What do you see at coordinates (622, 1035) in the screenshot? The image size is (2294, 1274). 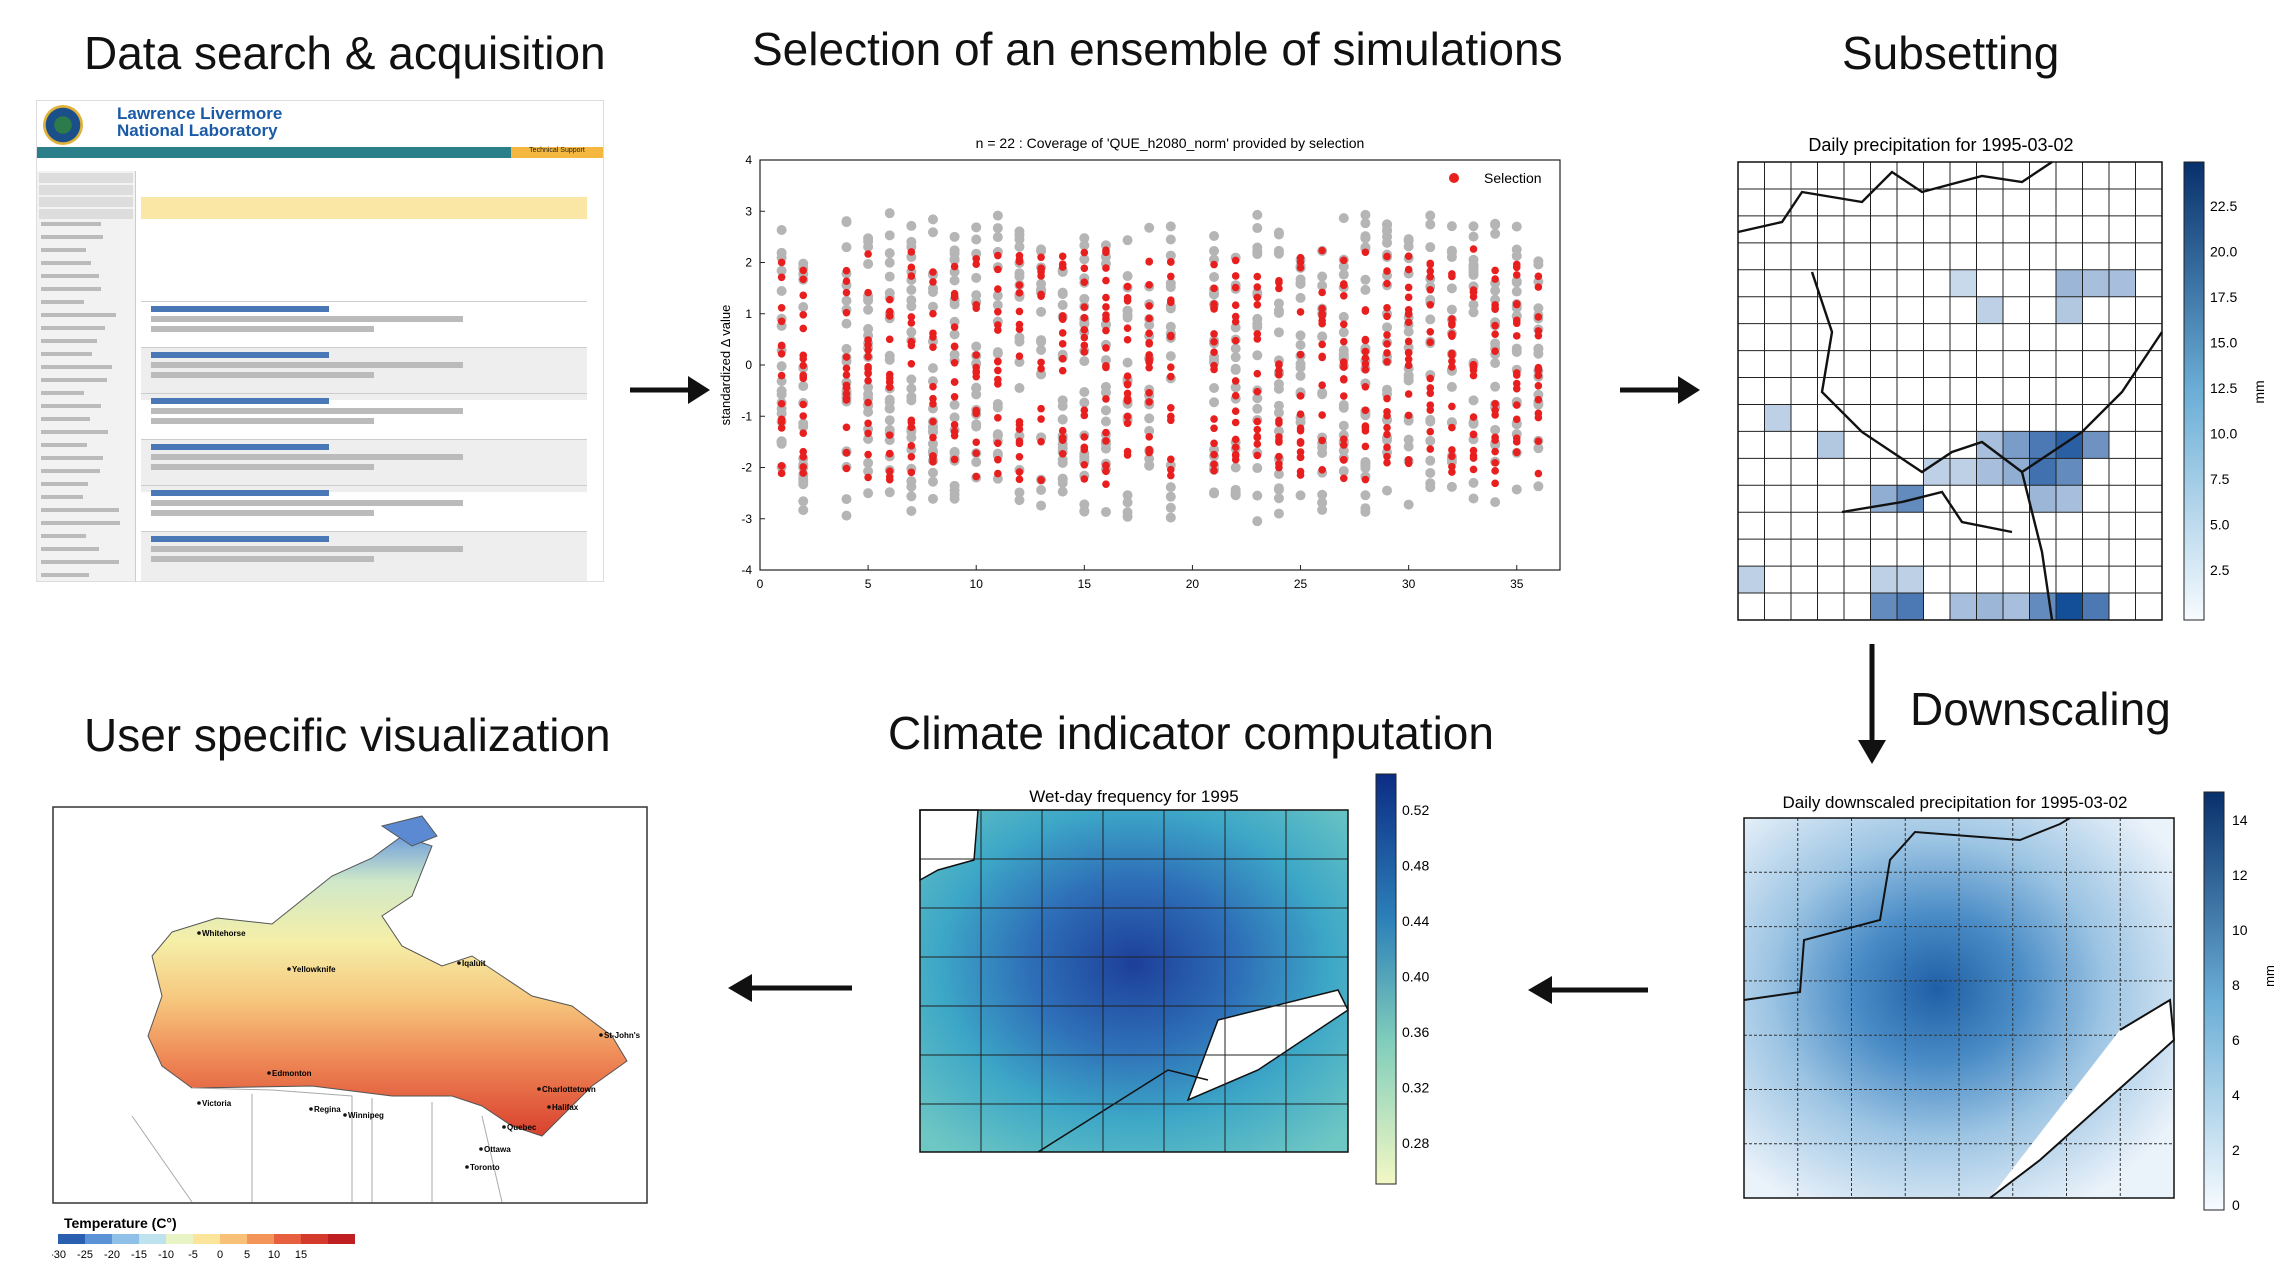 I see `city-label: St-John's` at bounding box center [622, 1035].